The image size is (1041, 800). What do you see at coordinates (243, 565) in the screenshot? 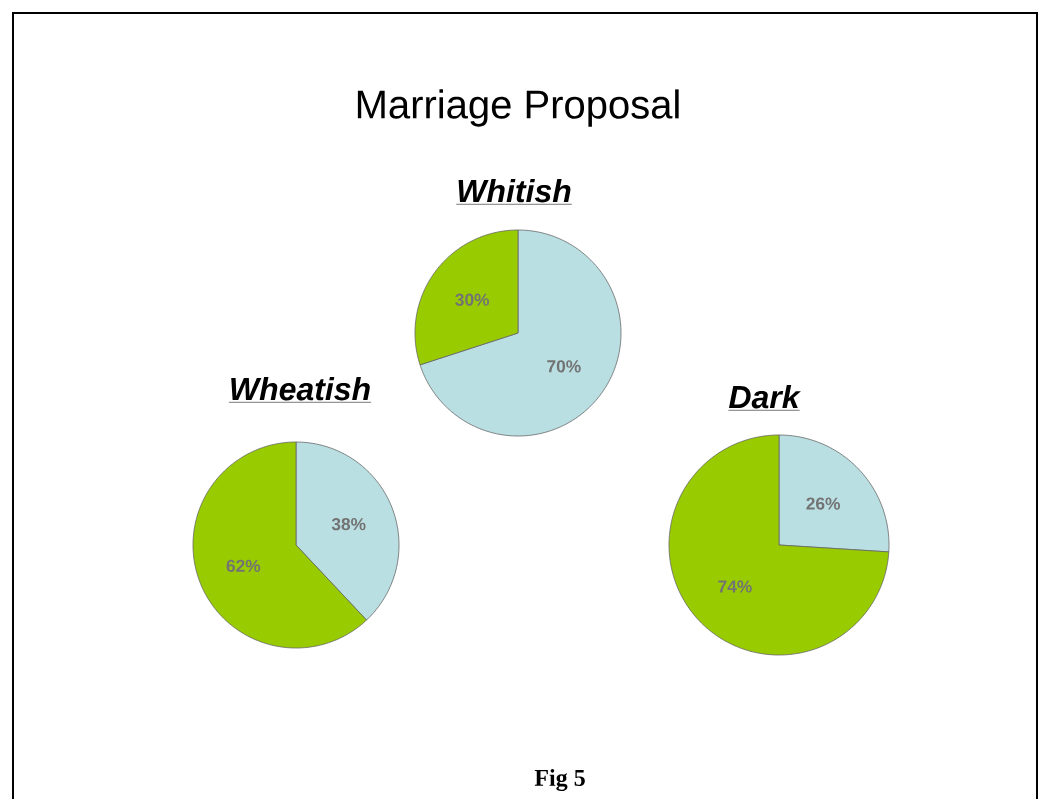
I see `data-label: 62%` at bounding box center [243, 565].